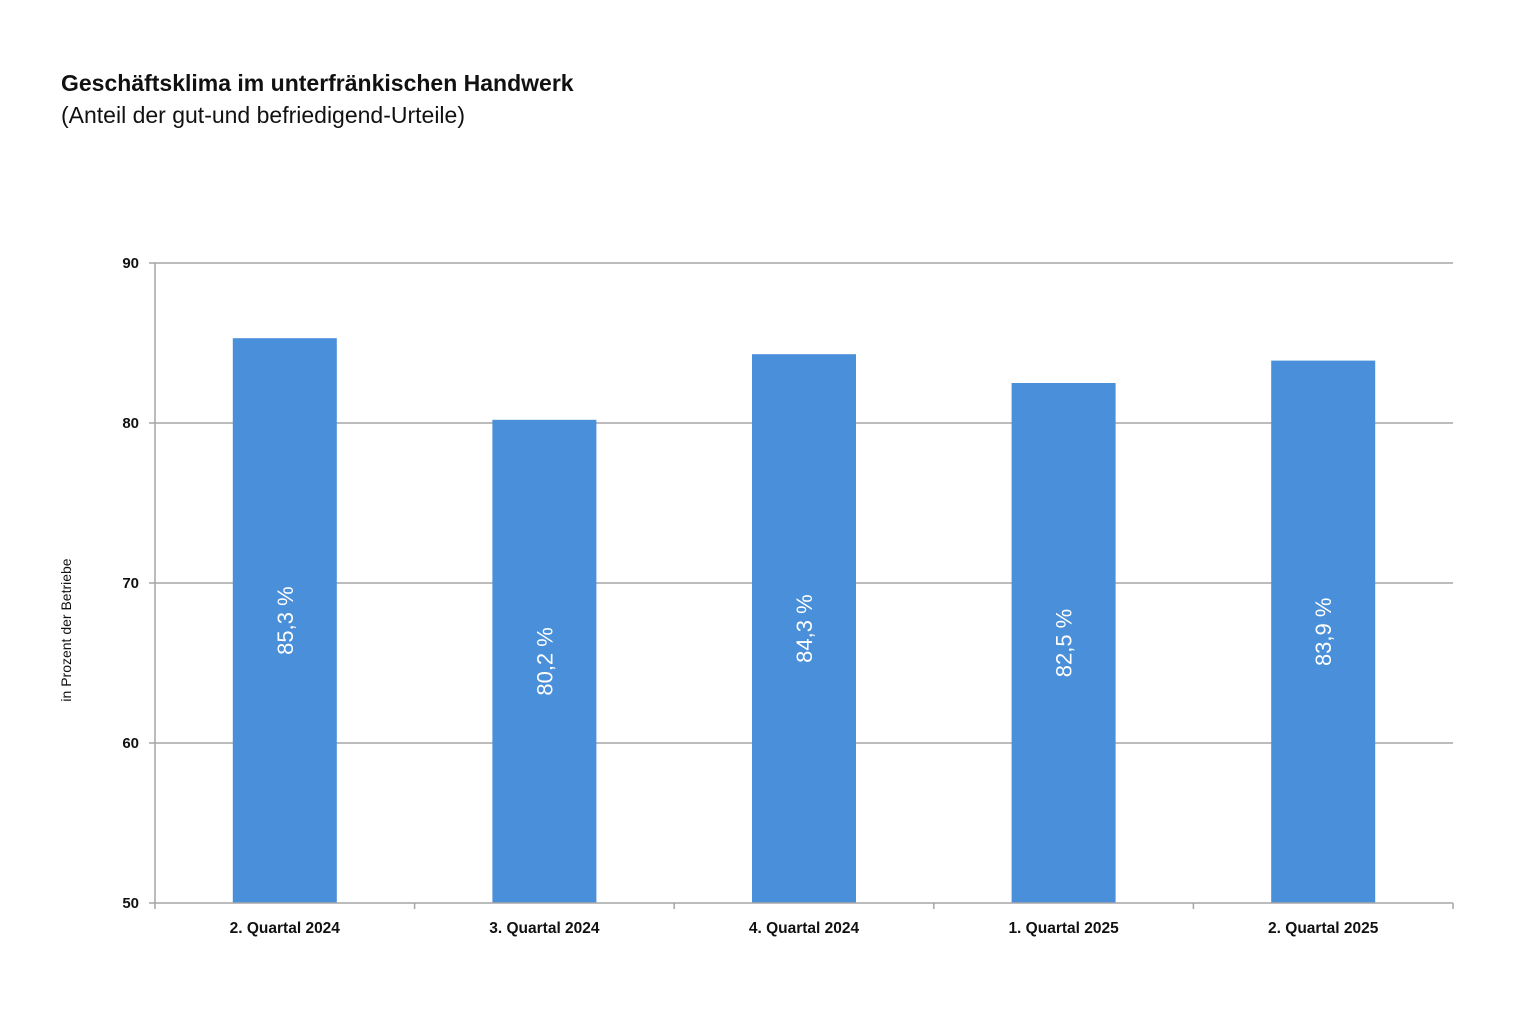 The image size is (1520, 1013). Describe the element at coordinates (130, 263) in the screenshot. I see `y-tick-label: 90` at that location.